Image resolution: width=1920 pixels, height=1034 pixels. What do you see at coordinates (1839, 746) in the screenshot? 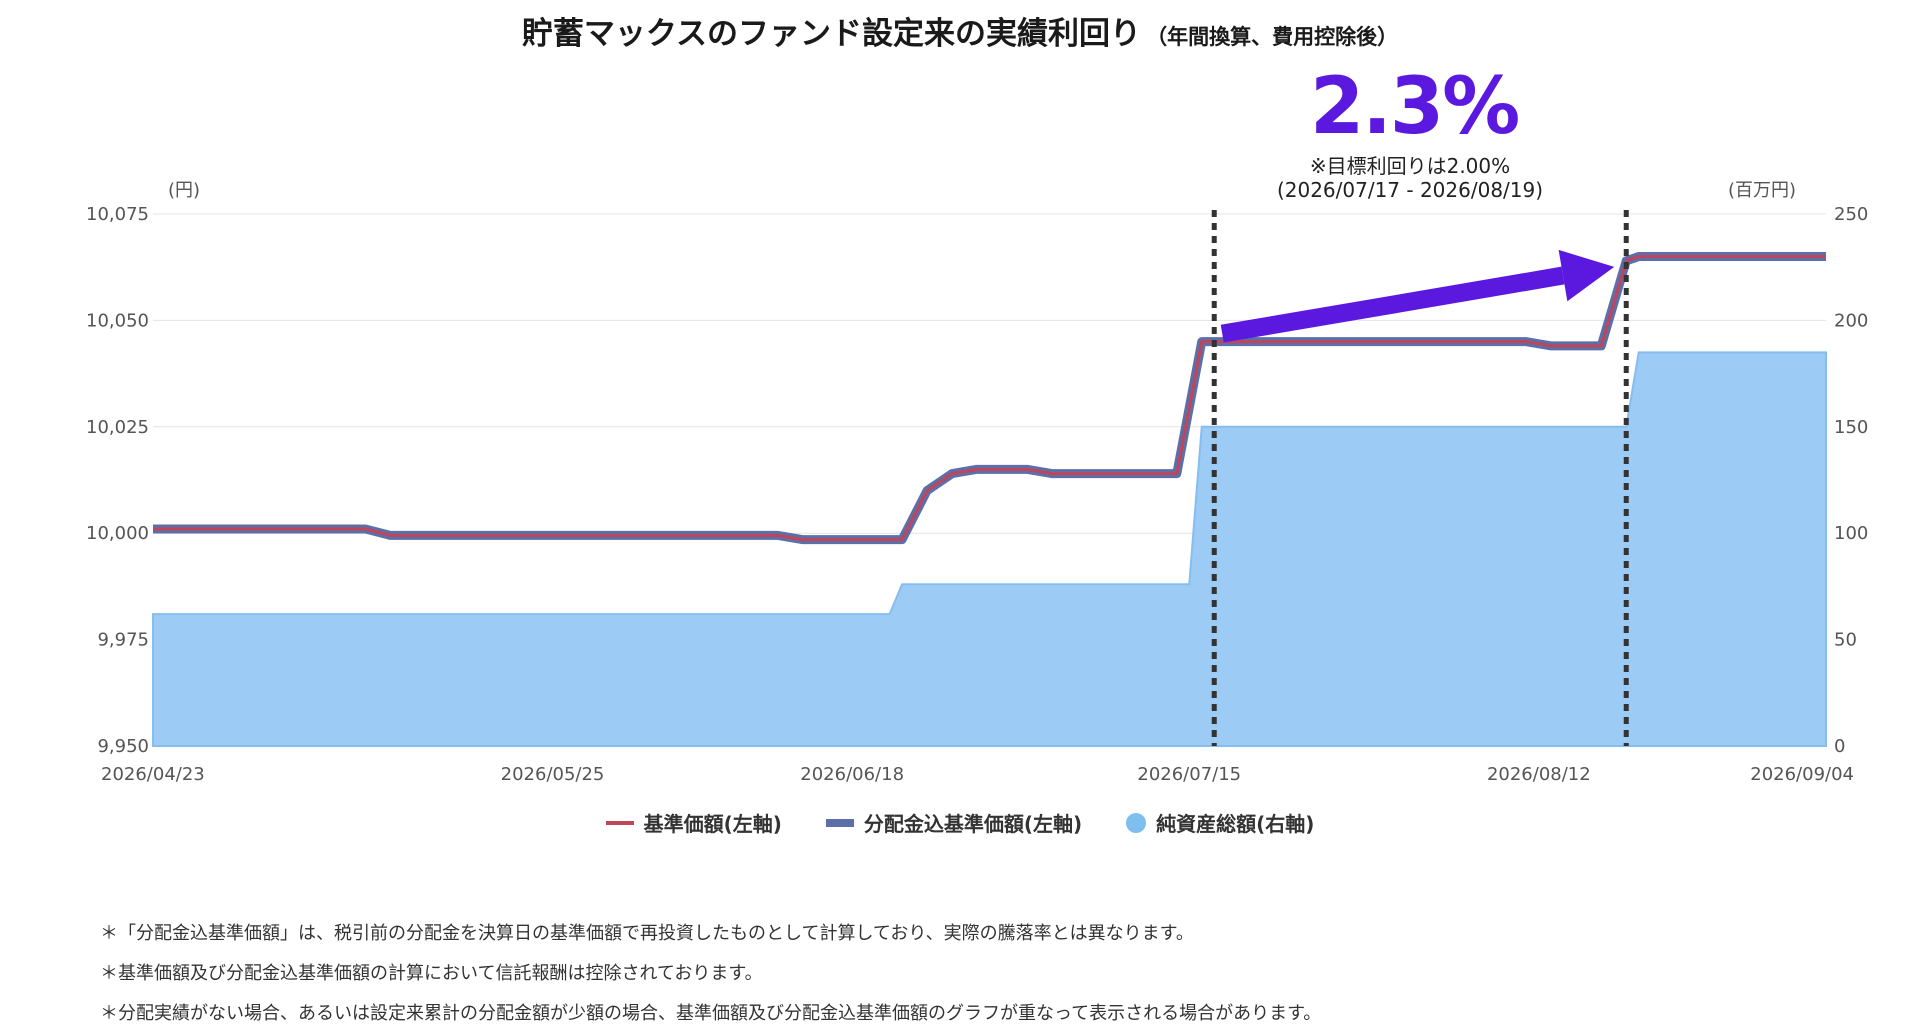
I see `y-right-tick-label: 0` at bounding box center [1839, 746].